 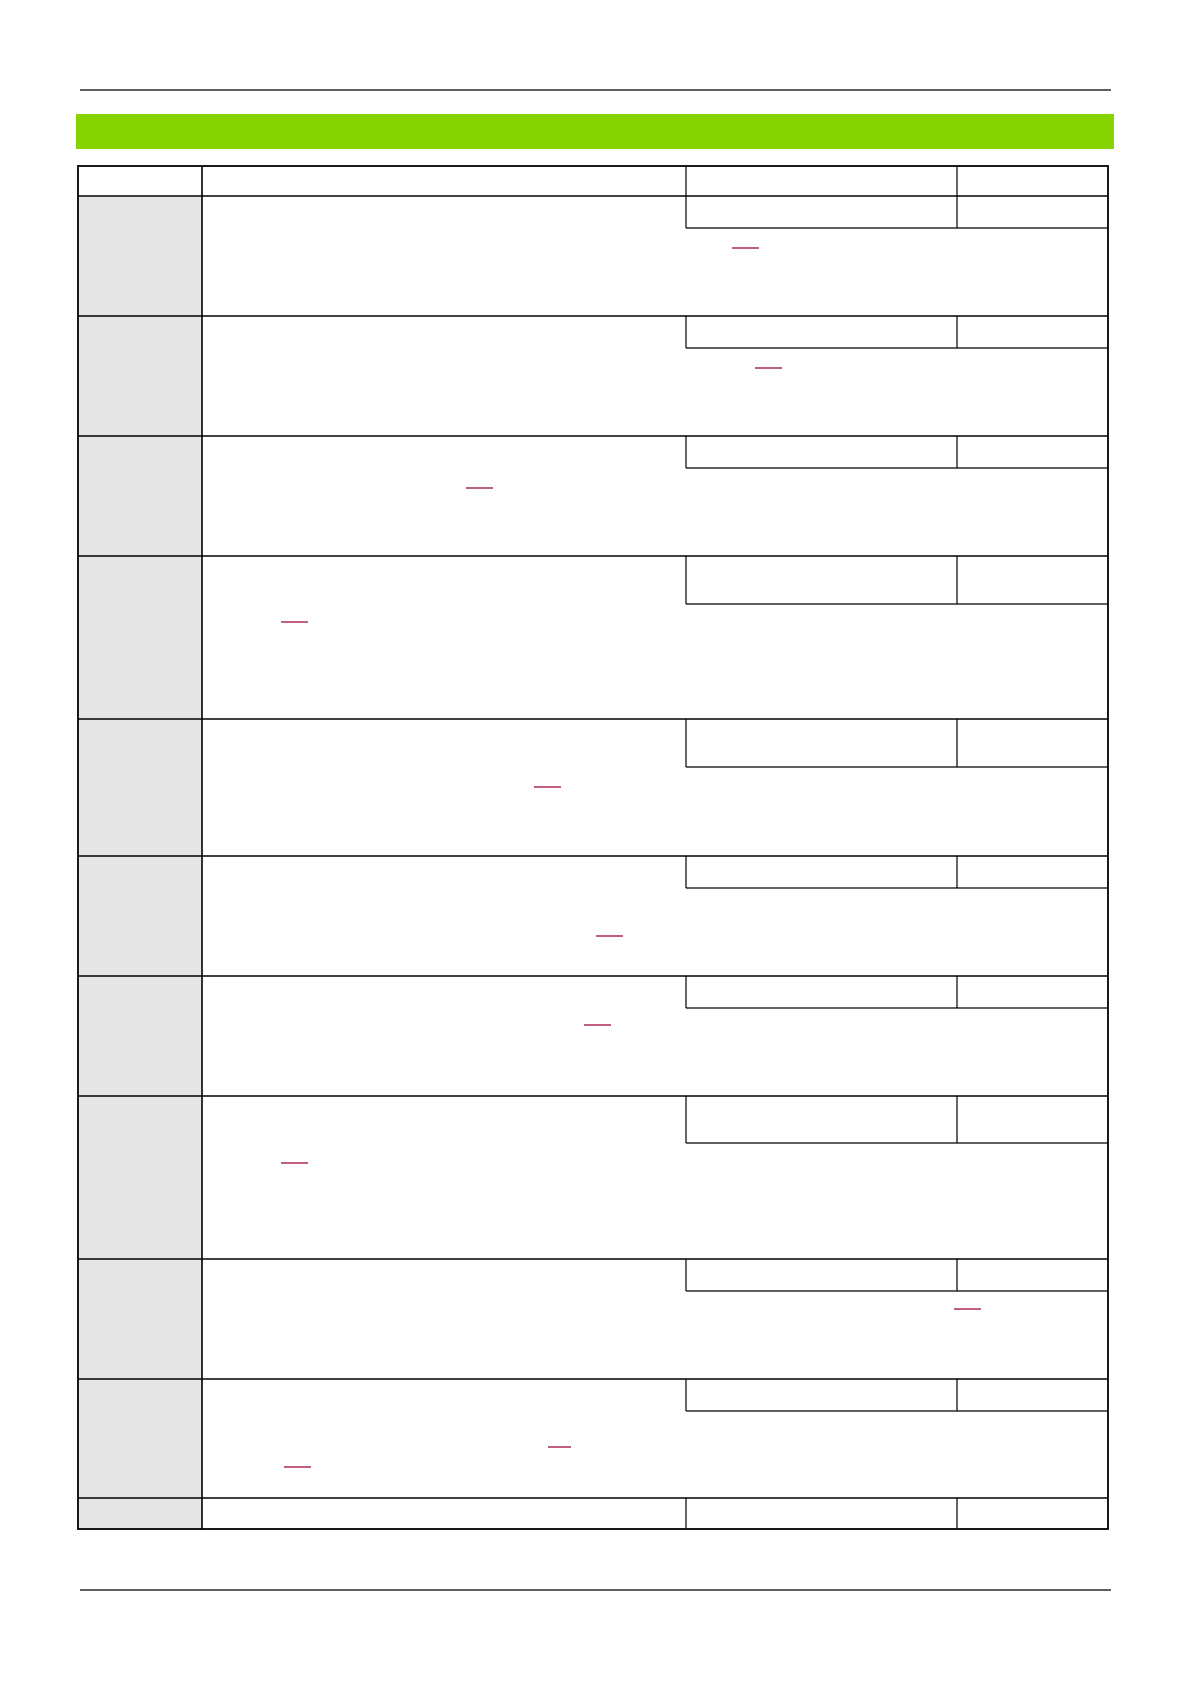 What do you see at coordinates (595, 131) in the screenshot?
I see `section-banner` at bounding box center [595, 131].